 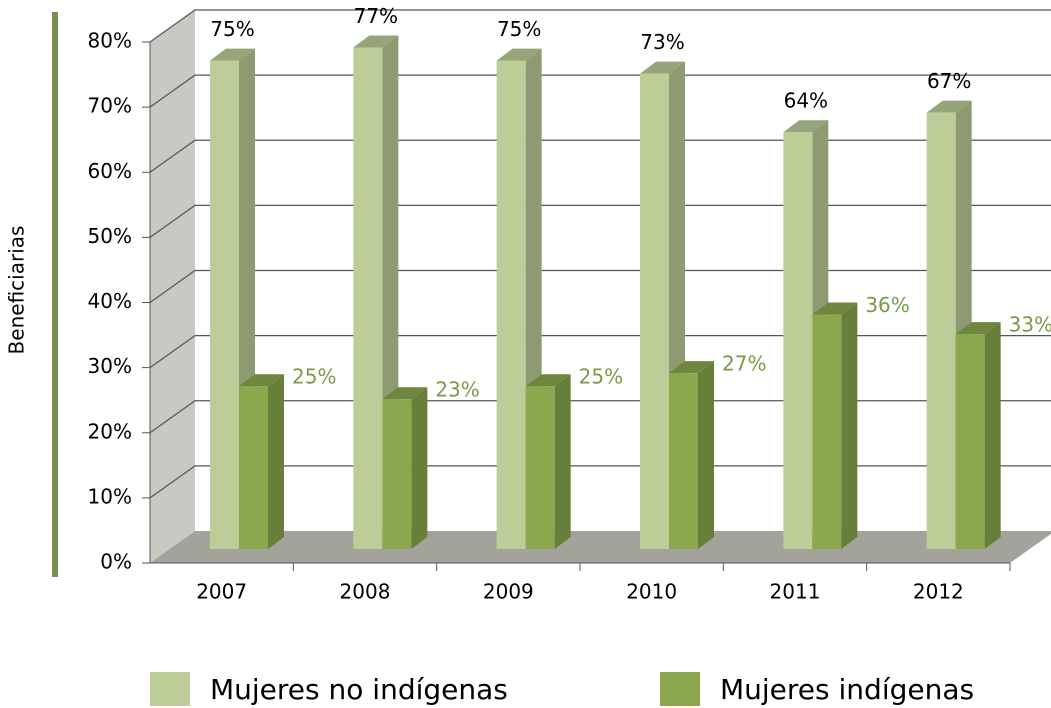 I want to click on value-label: 33%, so click(x=1030, y=325).